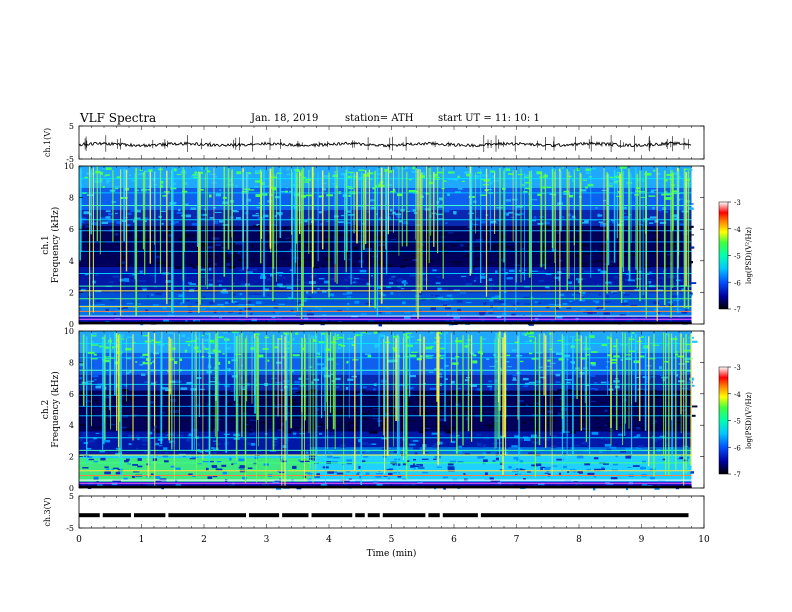  Describe the element at coordinates (749, 255) in the screenshot. I see `colorbar-label: log(PSD)(V²/Hz)` at that location.